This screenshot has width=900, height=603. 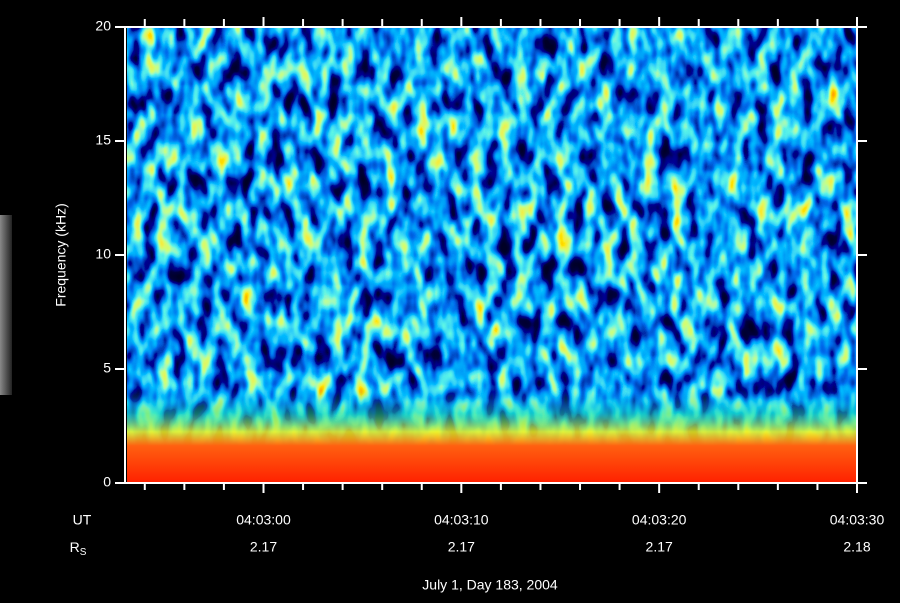 What do you see at coordinates (107, 368) in the screenshot?
I see `y-tick-label: 5` at bounding box center [107, 368].